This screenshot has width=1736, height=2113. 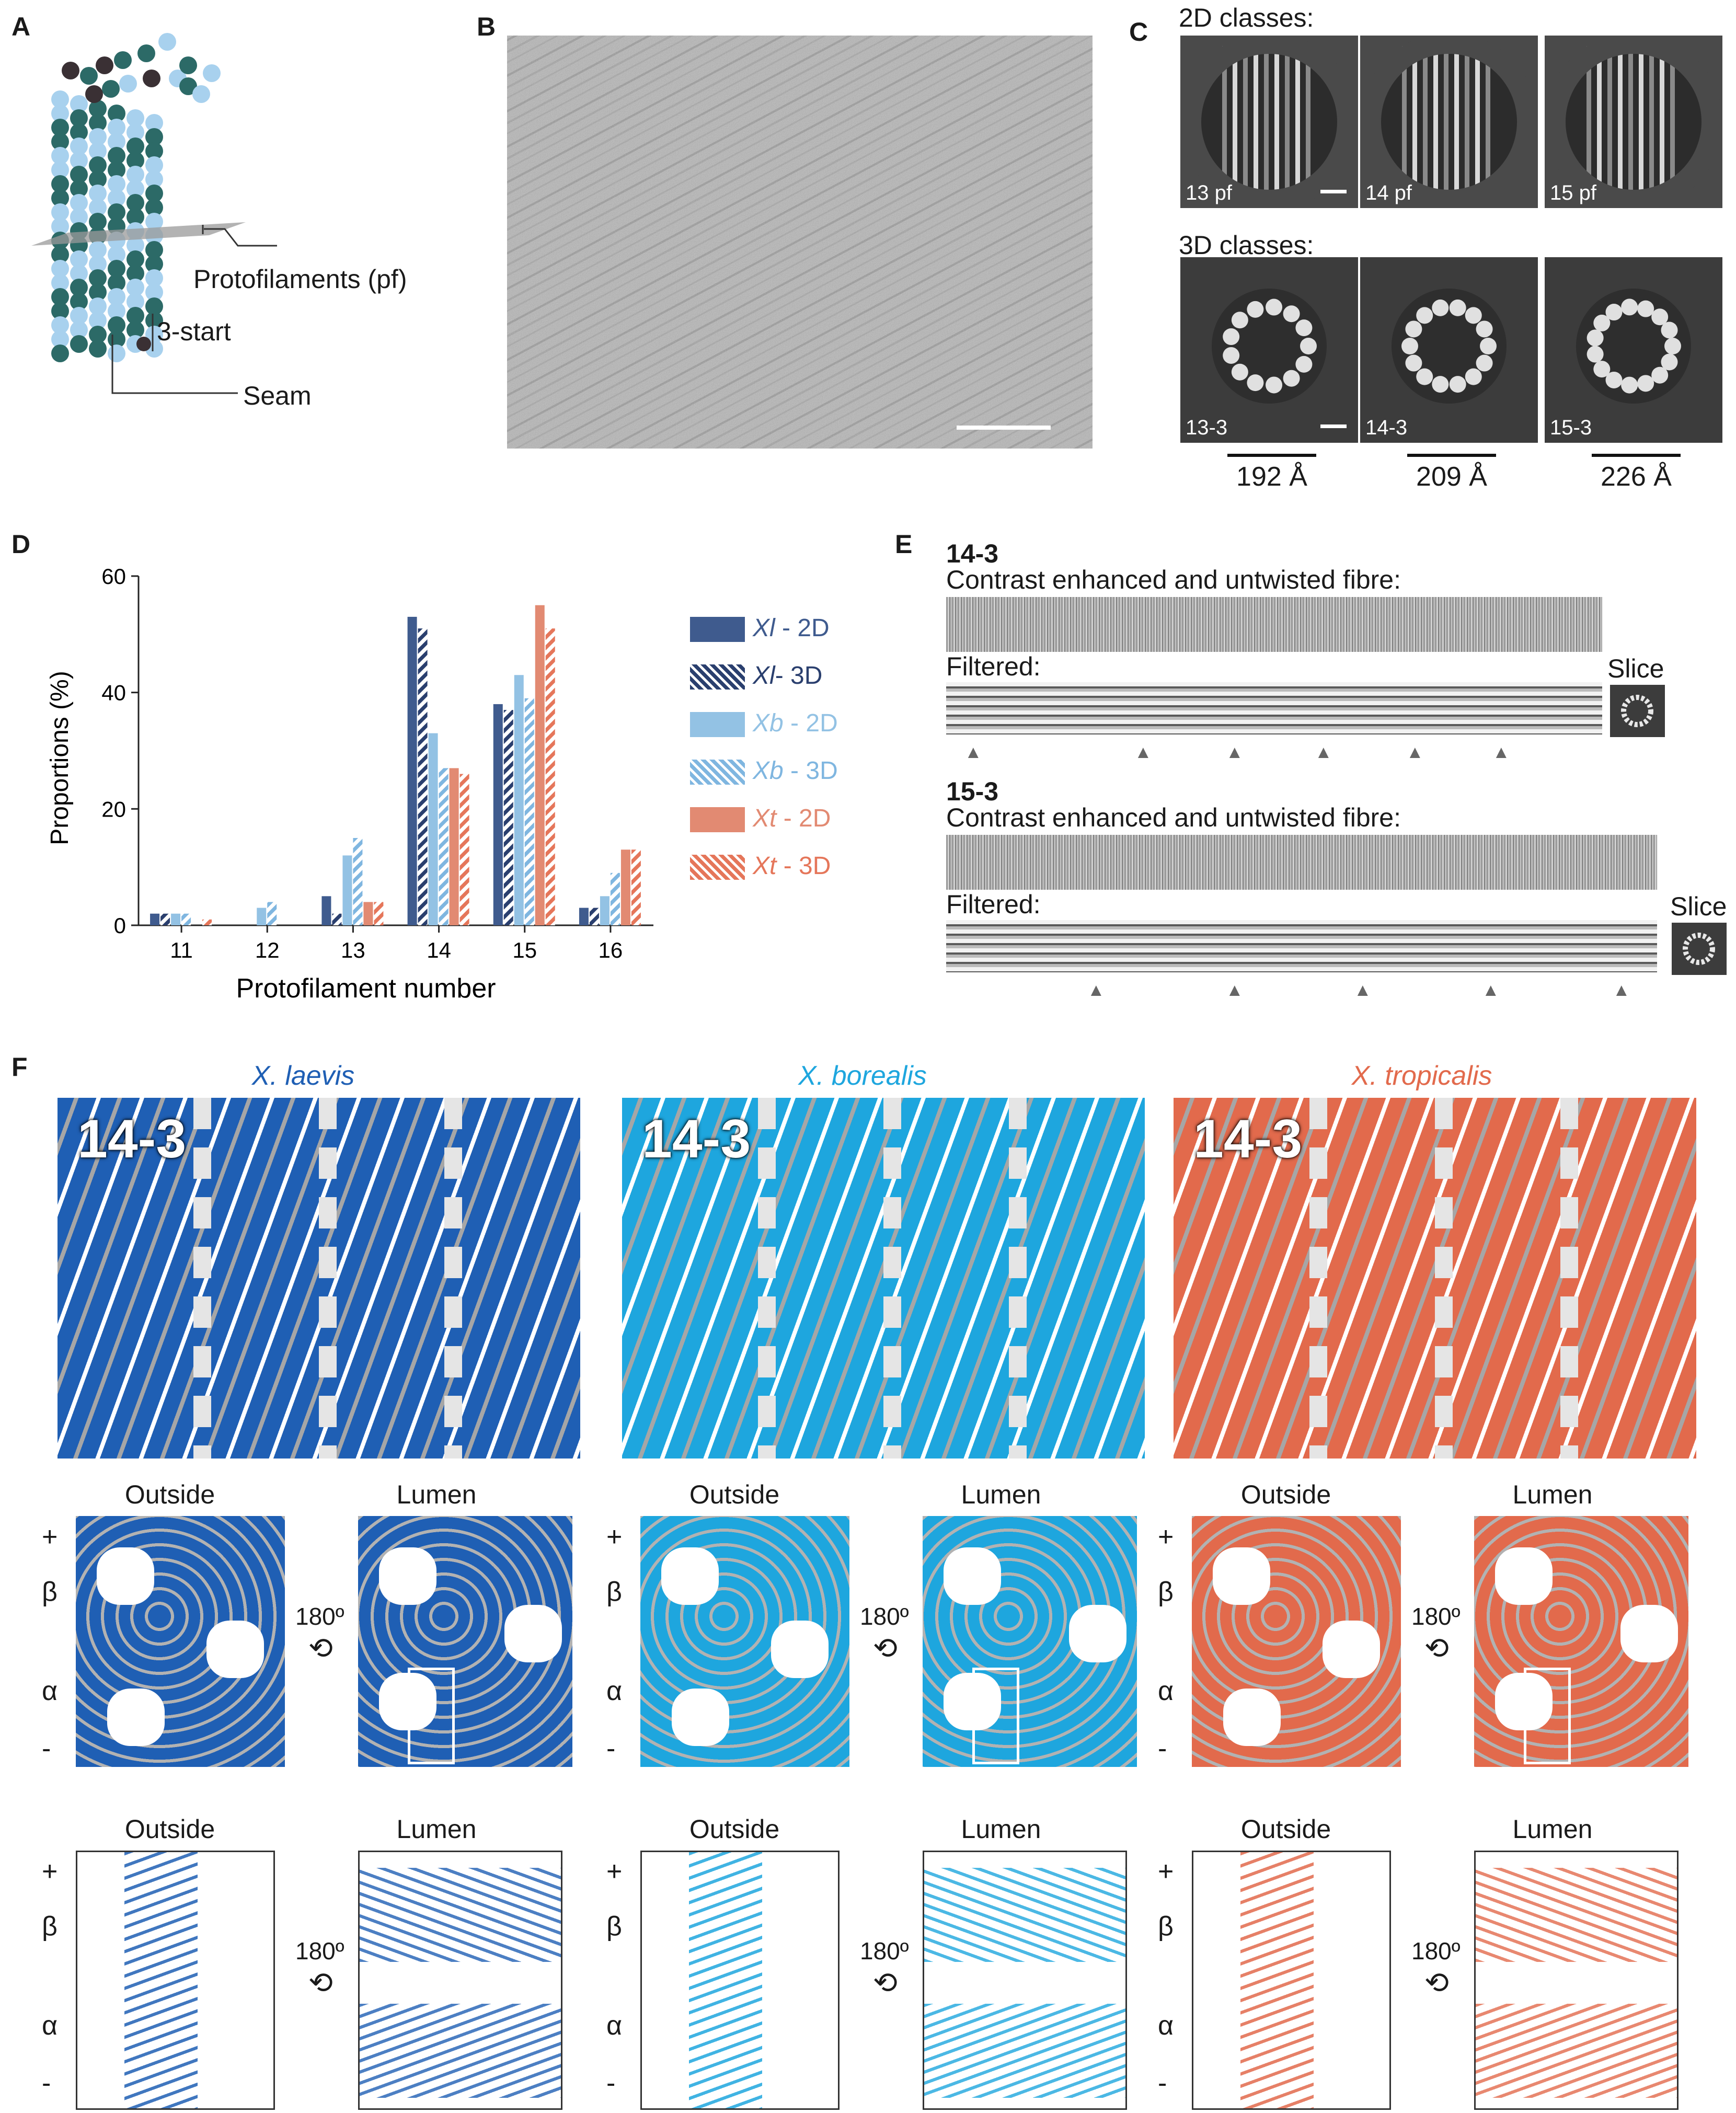 What do you see at coordinates (972, 553) in the screenshot?
I see `fibre-class-title: 14-3` at bounding box center [972, 553].